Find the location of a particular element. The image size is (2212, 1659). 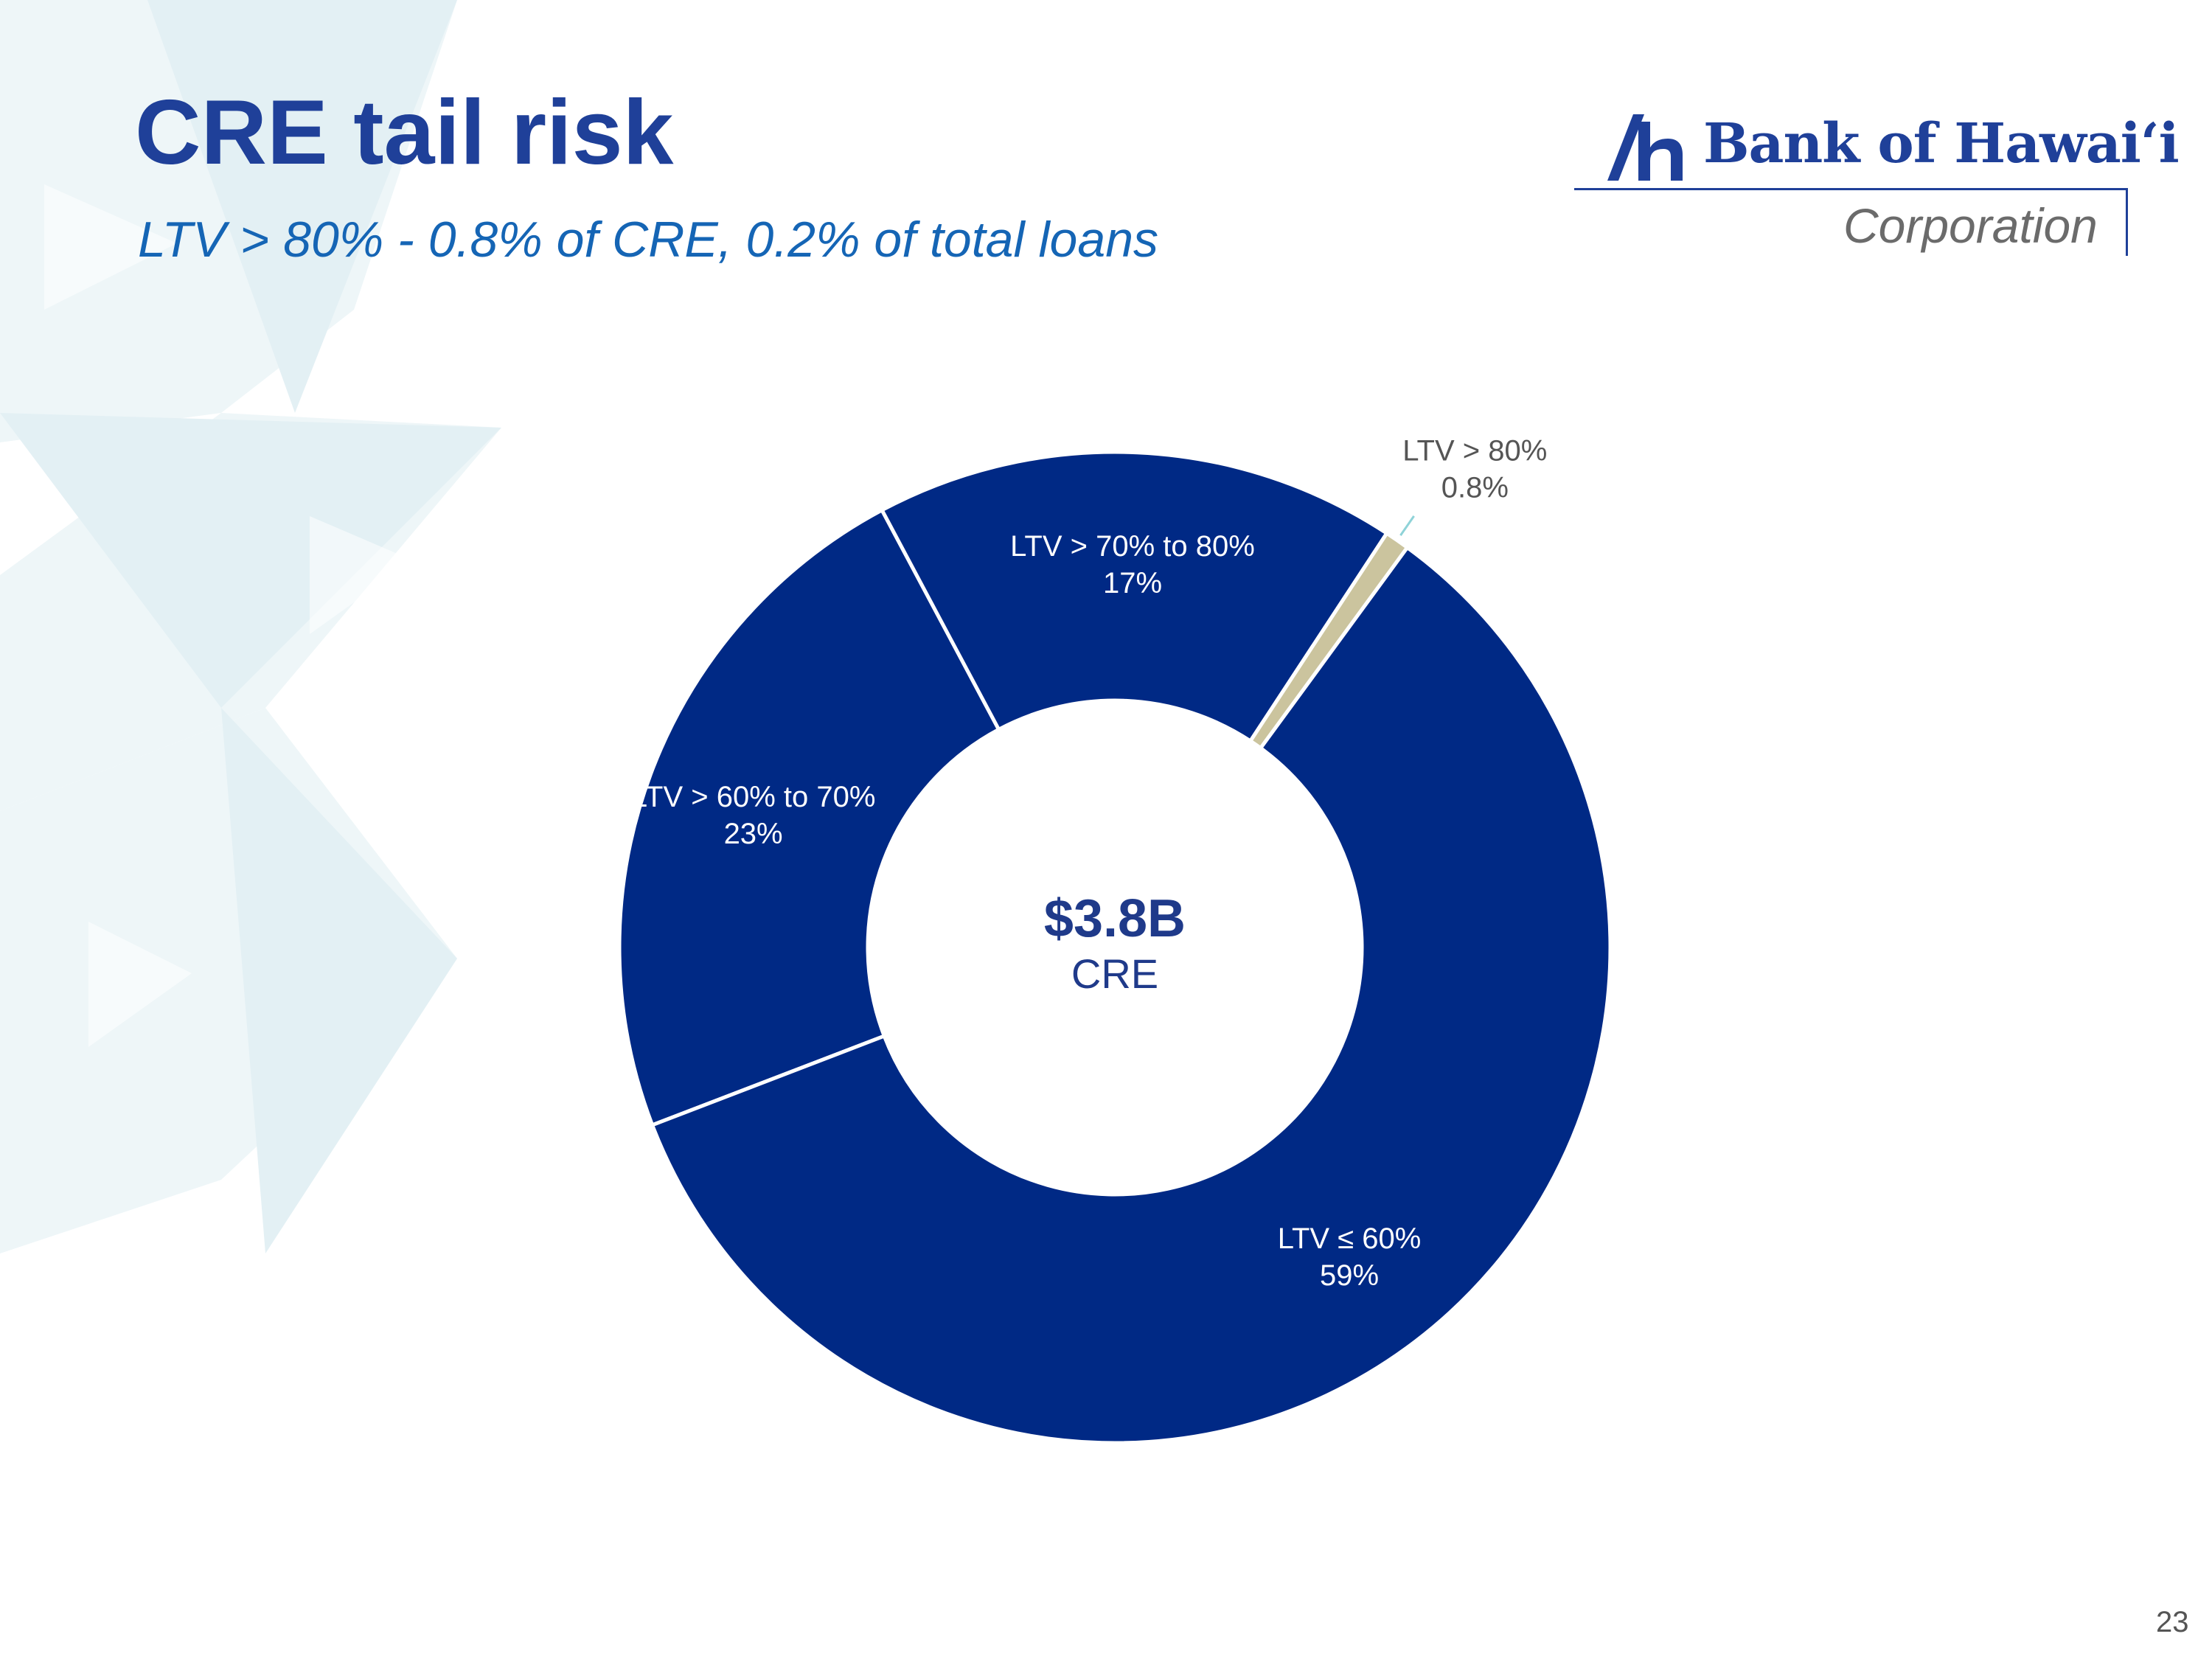

bank-logo: Bank of Hawaiʻi Corporation is located at coordinates (1877, 184).